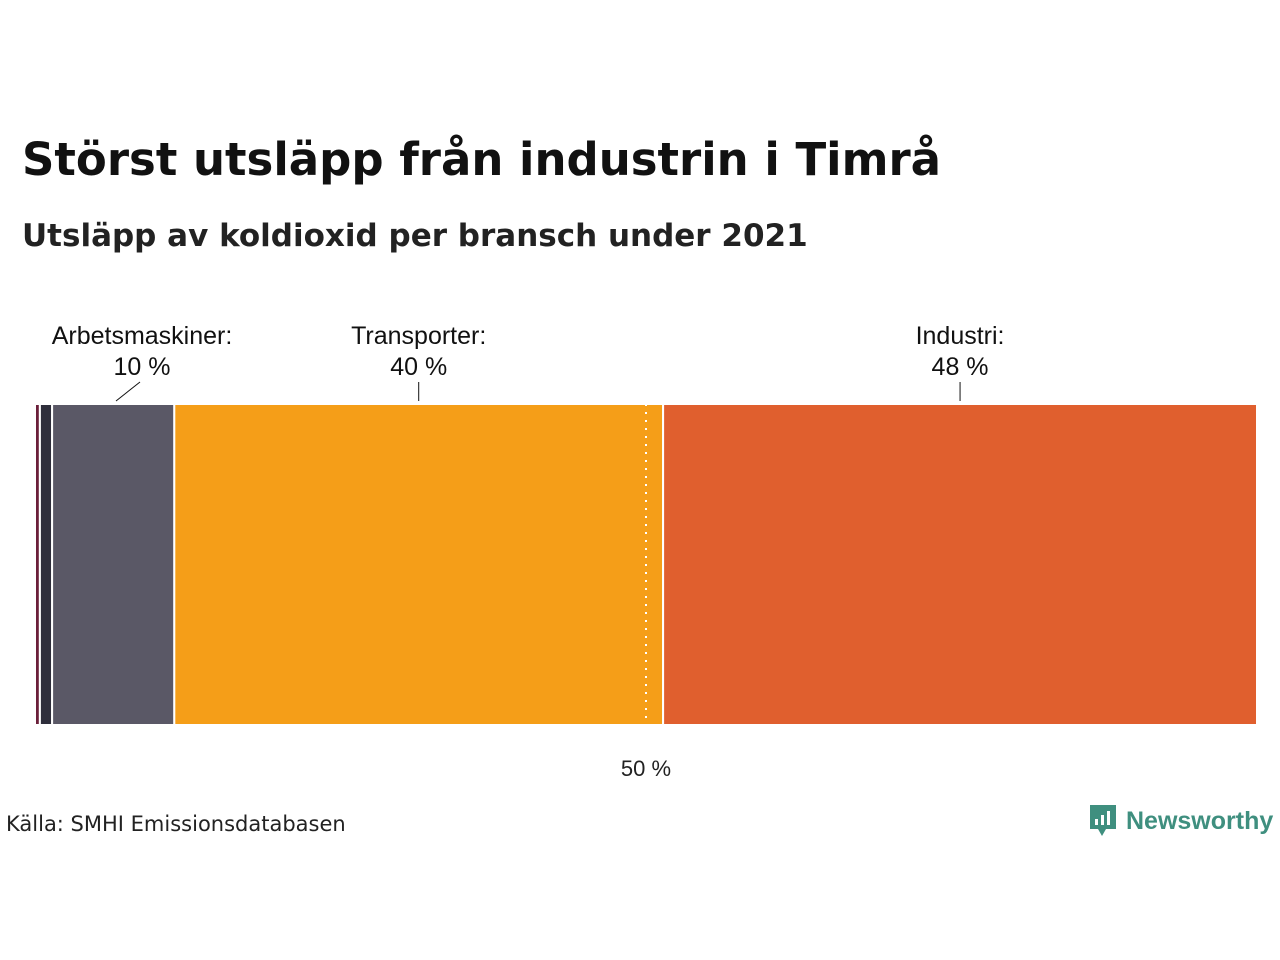 The image size is (1280, 960). Describe the element at coordinates (142, 367) in the screenshot. I see `segment-value-label-arbetsmaskiner: 10 %` at that location.